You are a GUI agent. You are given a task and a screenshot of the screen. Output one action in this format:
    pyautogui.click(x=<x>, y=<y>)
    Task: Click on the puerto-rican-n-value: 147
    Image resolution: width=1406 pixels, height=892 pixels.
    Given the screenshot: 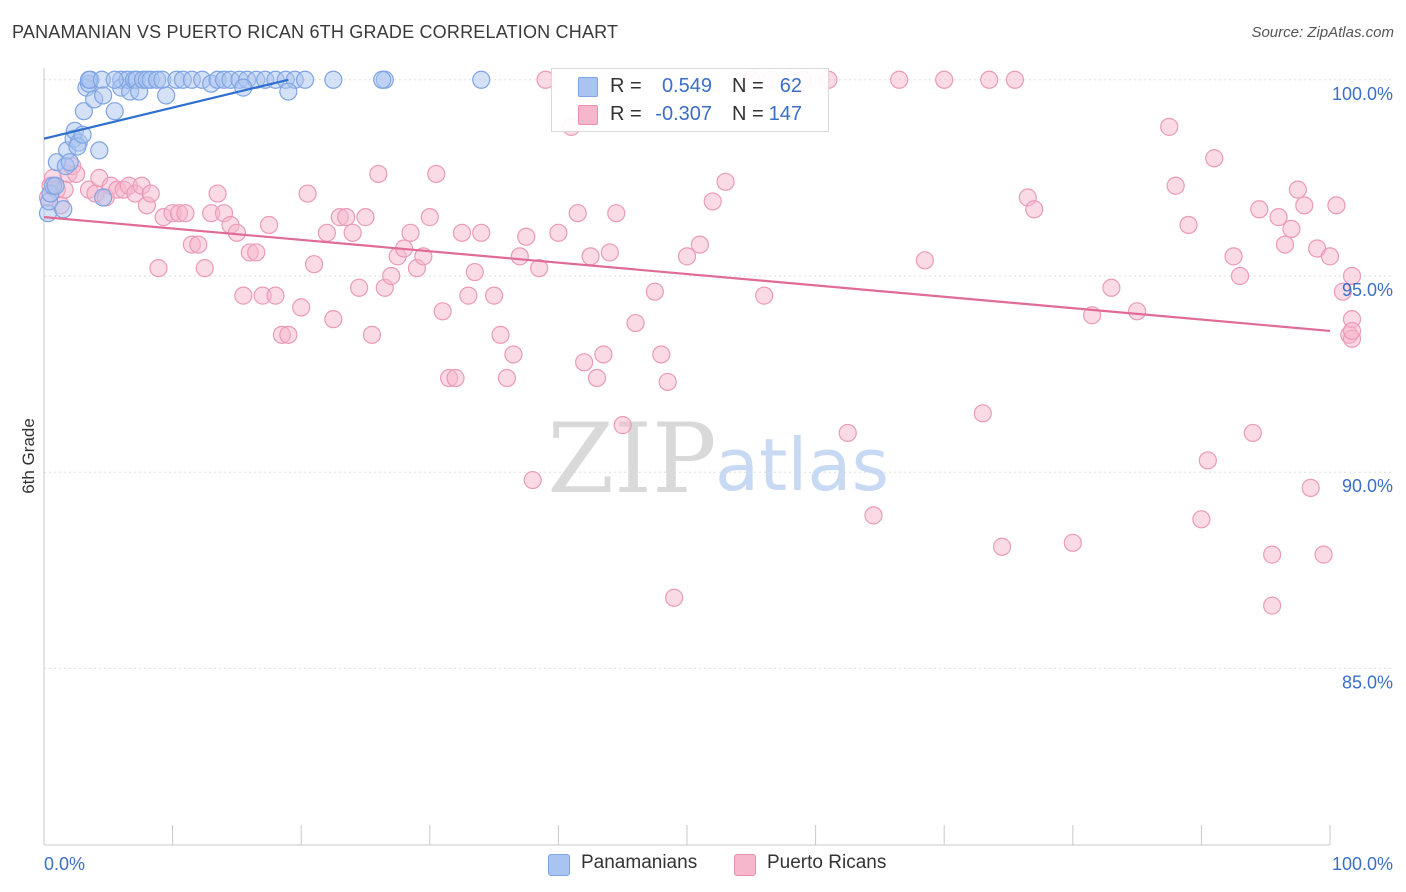 What is the action you would take?
    pyautogui.click(x=785, y=114)
    